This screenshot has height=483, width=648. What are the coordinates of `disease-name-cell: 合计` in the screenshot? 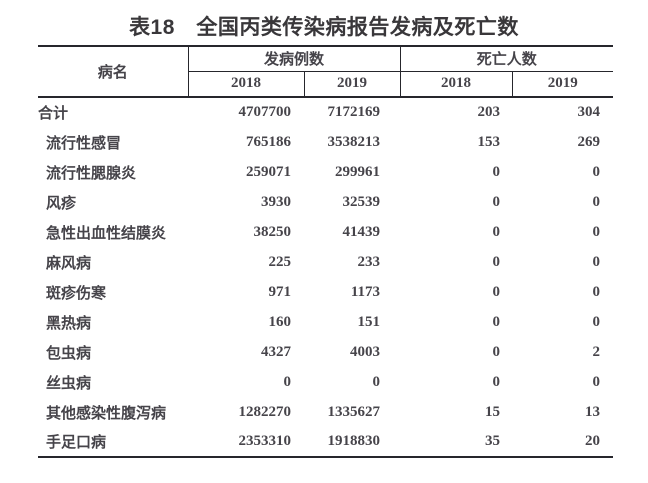 It's located at (53, 114).